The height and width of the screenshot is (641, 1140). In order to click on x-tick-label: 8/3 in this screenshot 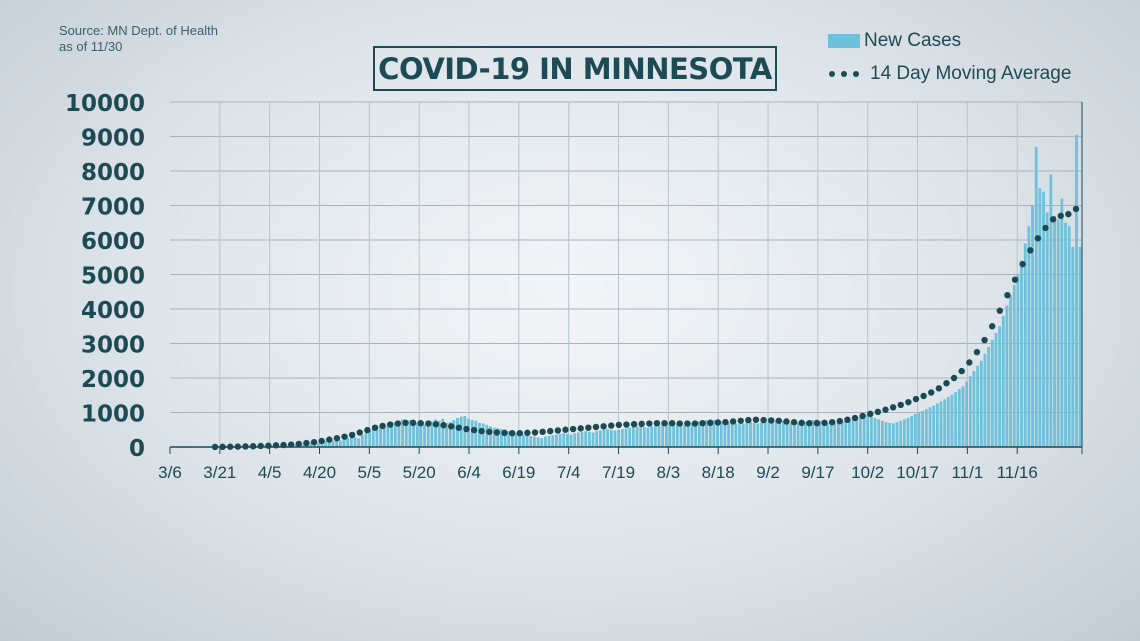, I will do `click(669, 472)`.